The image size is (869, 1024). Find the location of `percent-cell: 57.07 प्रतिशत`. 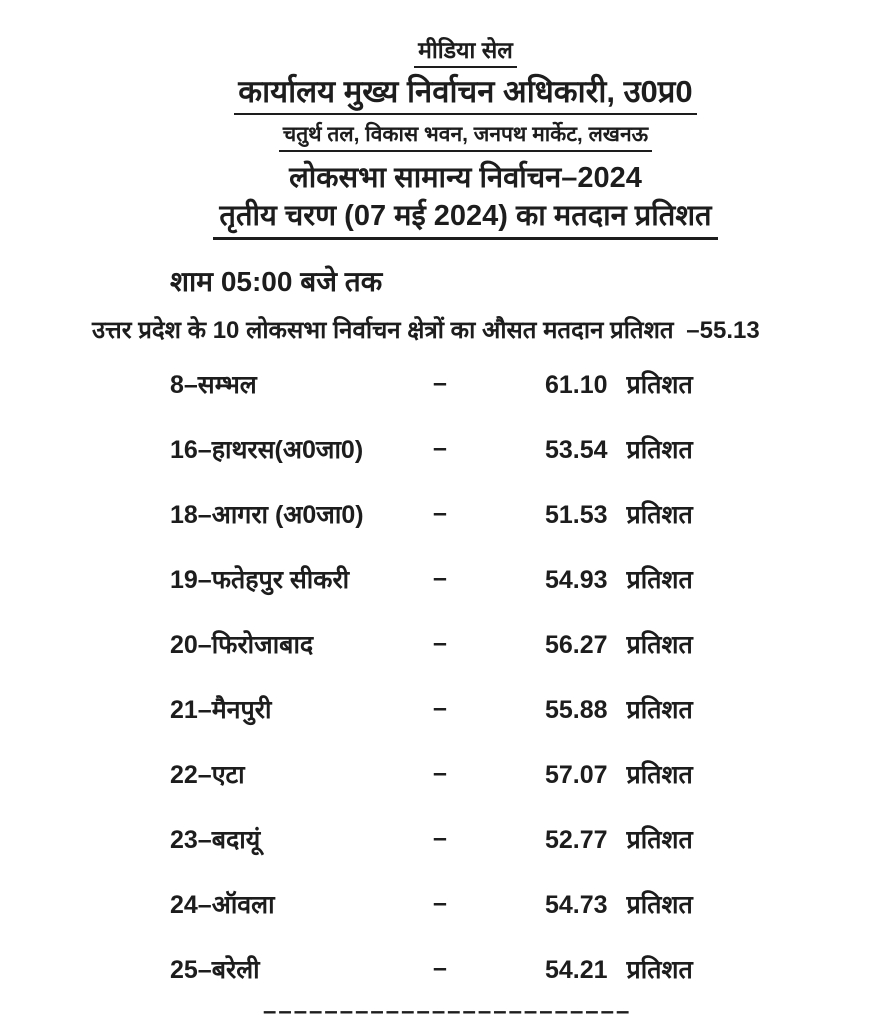

percent-cell: 57.07 प्रतिशत is located at coordinates (619, 774).